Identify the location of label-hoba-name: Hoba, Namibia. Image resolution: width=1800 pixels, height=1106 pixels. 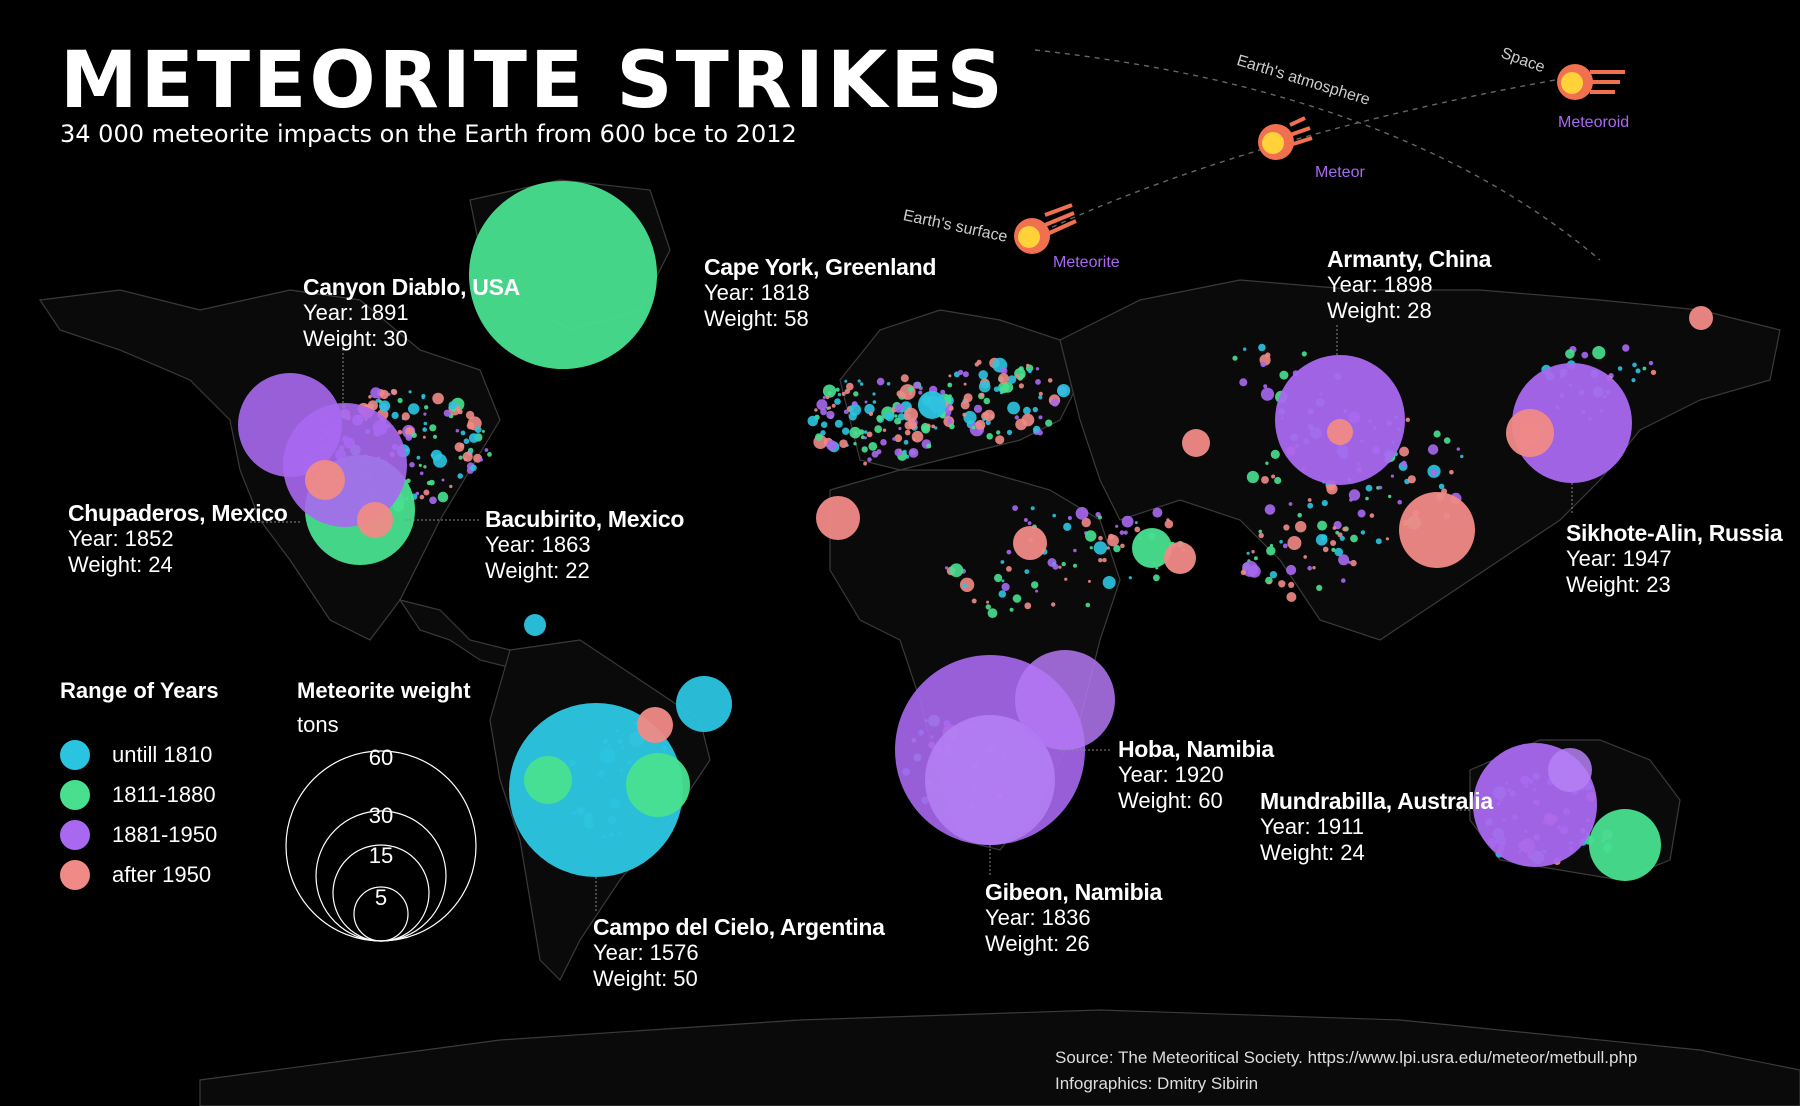
(1196, 749).